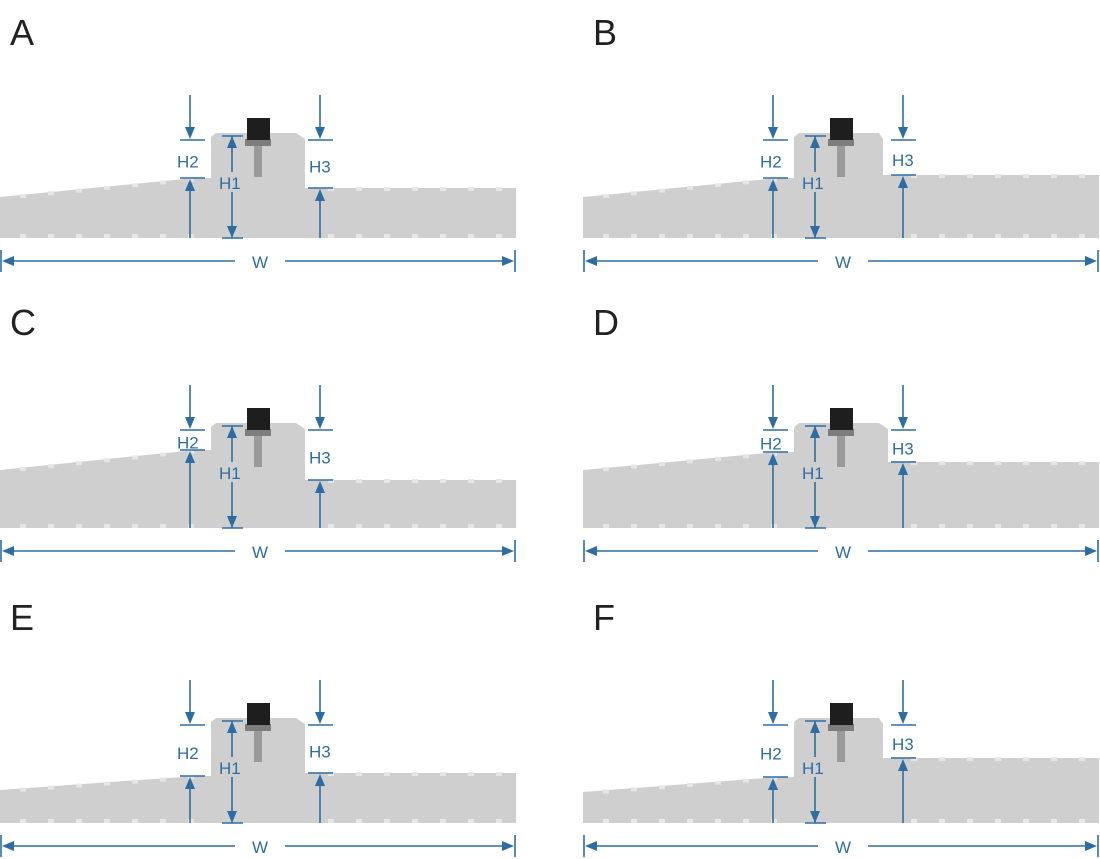  What do you see at coordinates (841, 142) in the screenshot?
I see `panel: B H2 H1 H3 W` at bounding box center [841, 142].